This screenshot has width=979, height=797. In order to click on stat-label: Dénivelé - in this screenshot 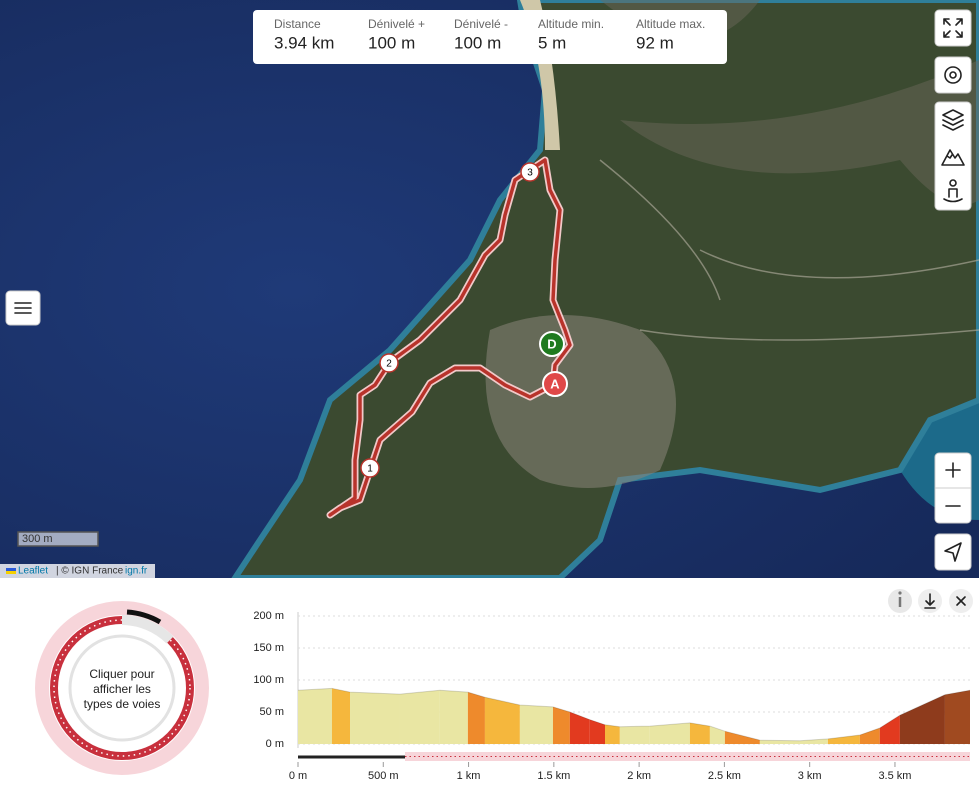, I will do `click(481, 24)`.